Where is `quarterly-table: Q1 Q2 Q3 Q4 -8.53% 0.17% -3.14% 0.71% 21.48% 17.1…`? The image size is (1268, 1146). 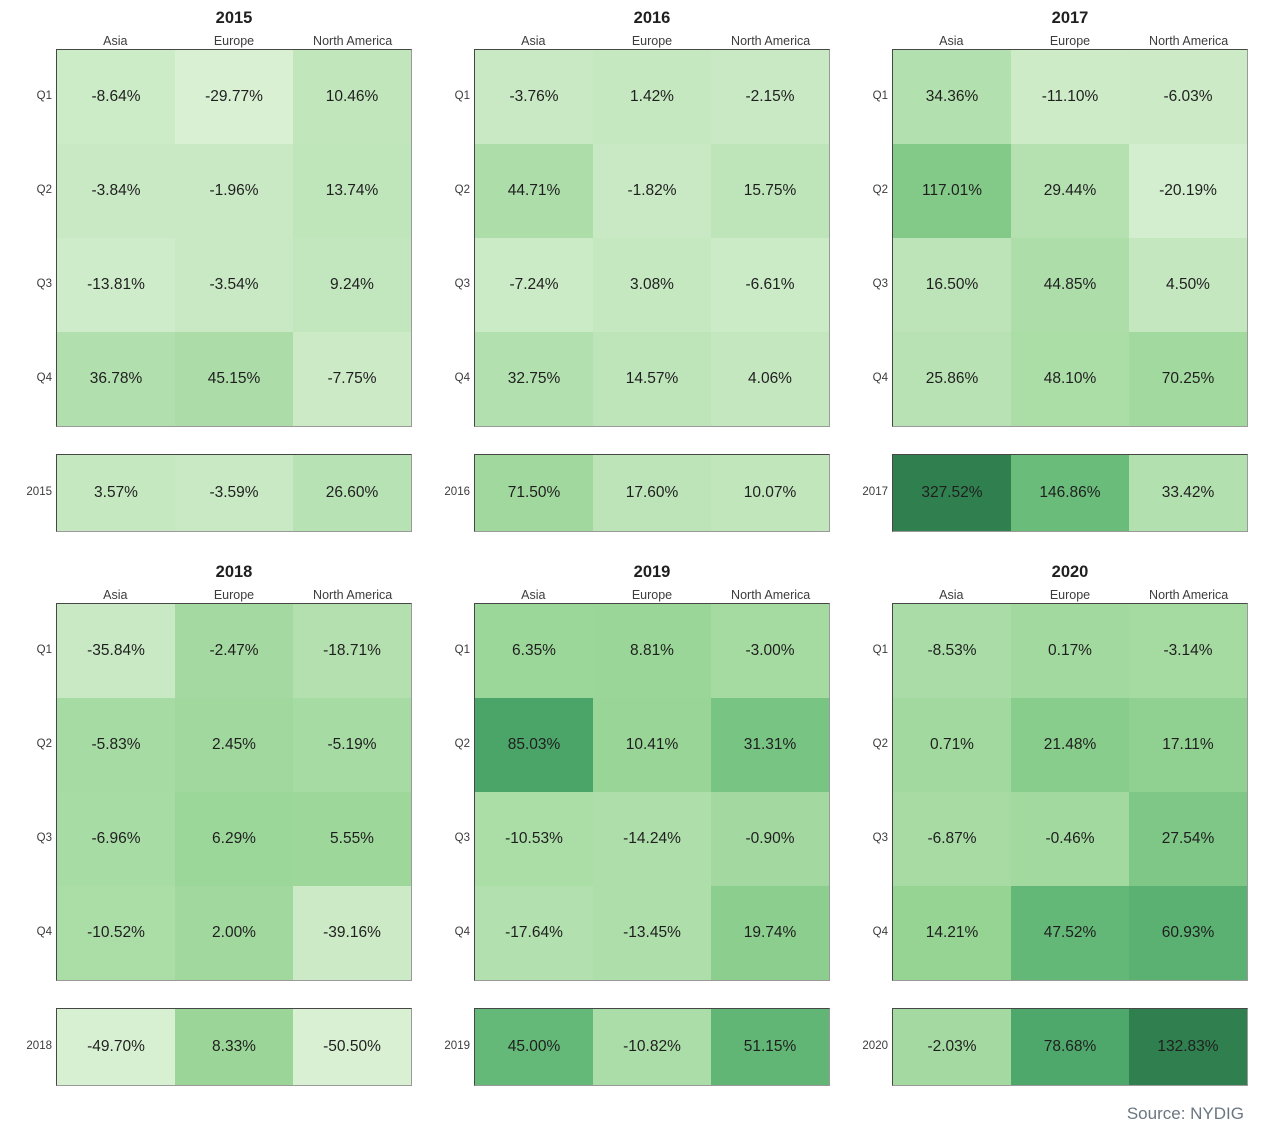
quarterly-table: Q1 Q2 Q3 Q4 -8.53% 0.17% -3.14% 0.71% 21.48% 17.1… is located at coordinates (1051, 792).